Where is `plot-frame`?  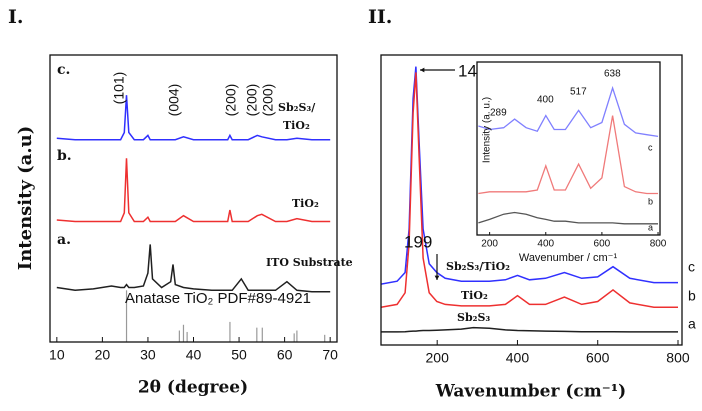
plot-frame is located at coordinates (568, 148).